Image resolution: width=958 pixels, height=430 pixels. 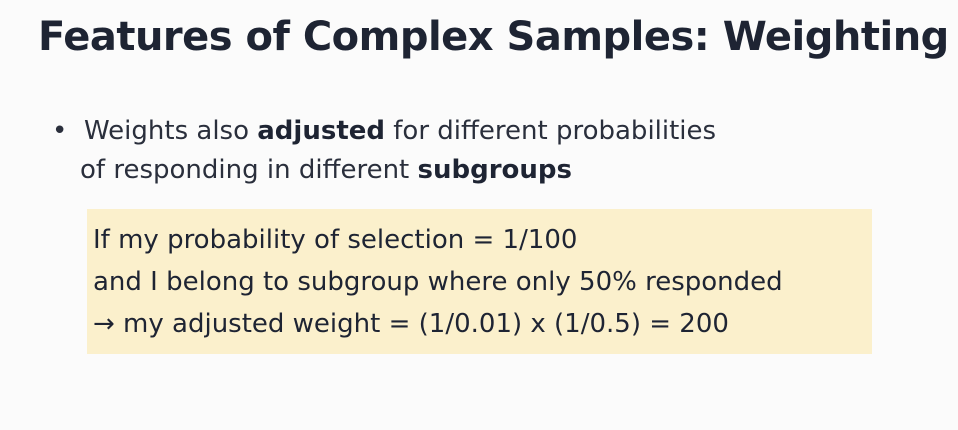 What do you see at coordinates (171, 131) in the screenshot?
I see `bullet-text-1a: Weights also` at bounding box center [171, 131].